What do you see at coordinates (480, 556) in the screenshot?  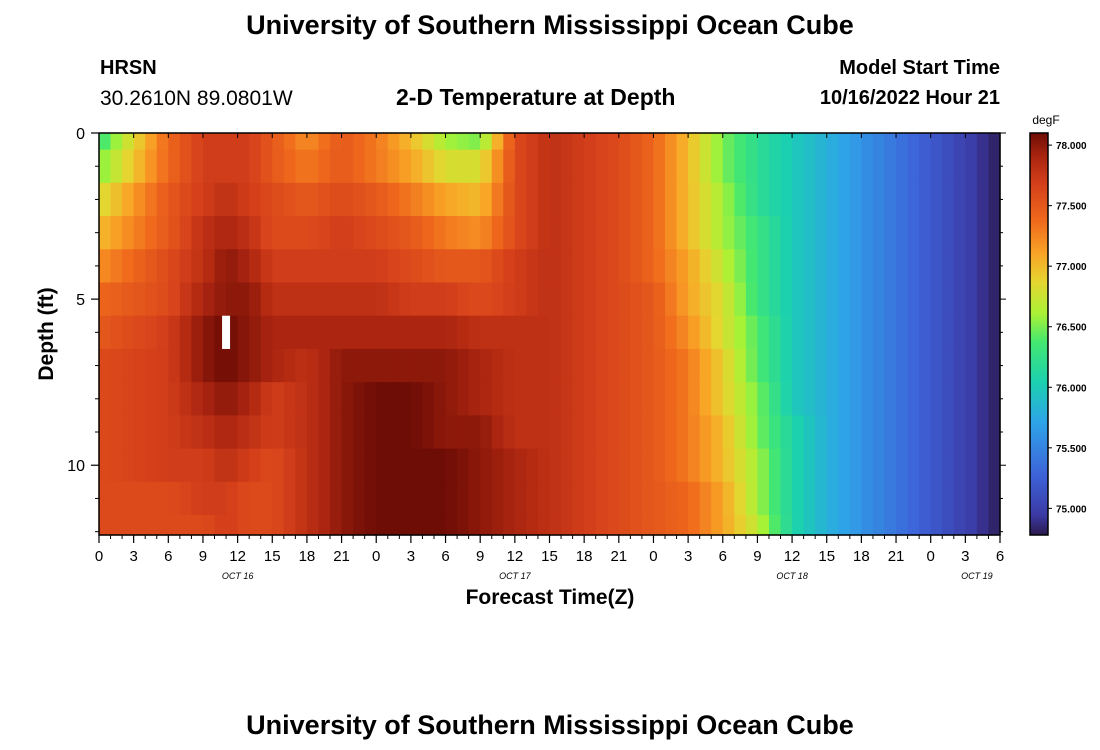 I see `x-tick-label: 9` at bounding box center [480, 556].